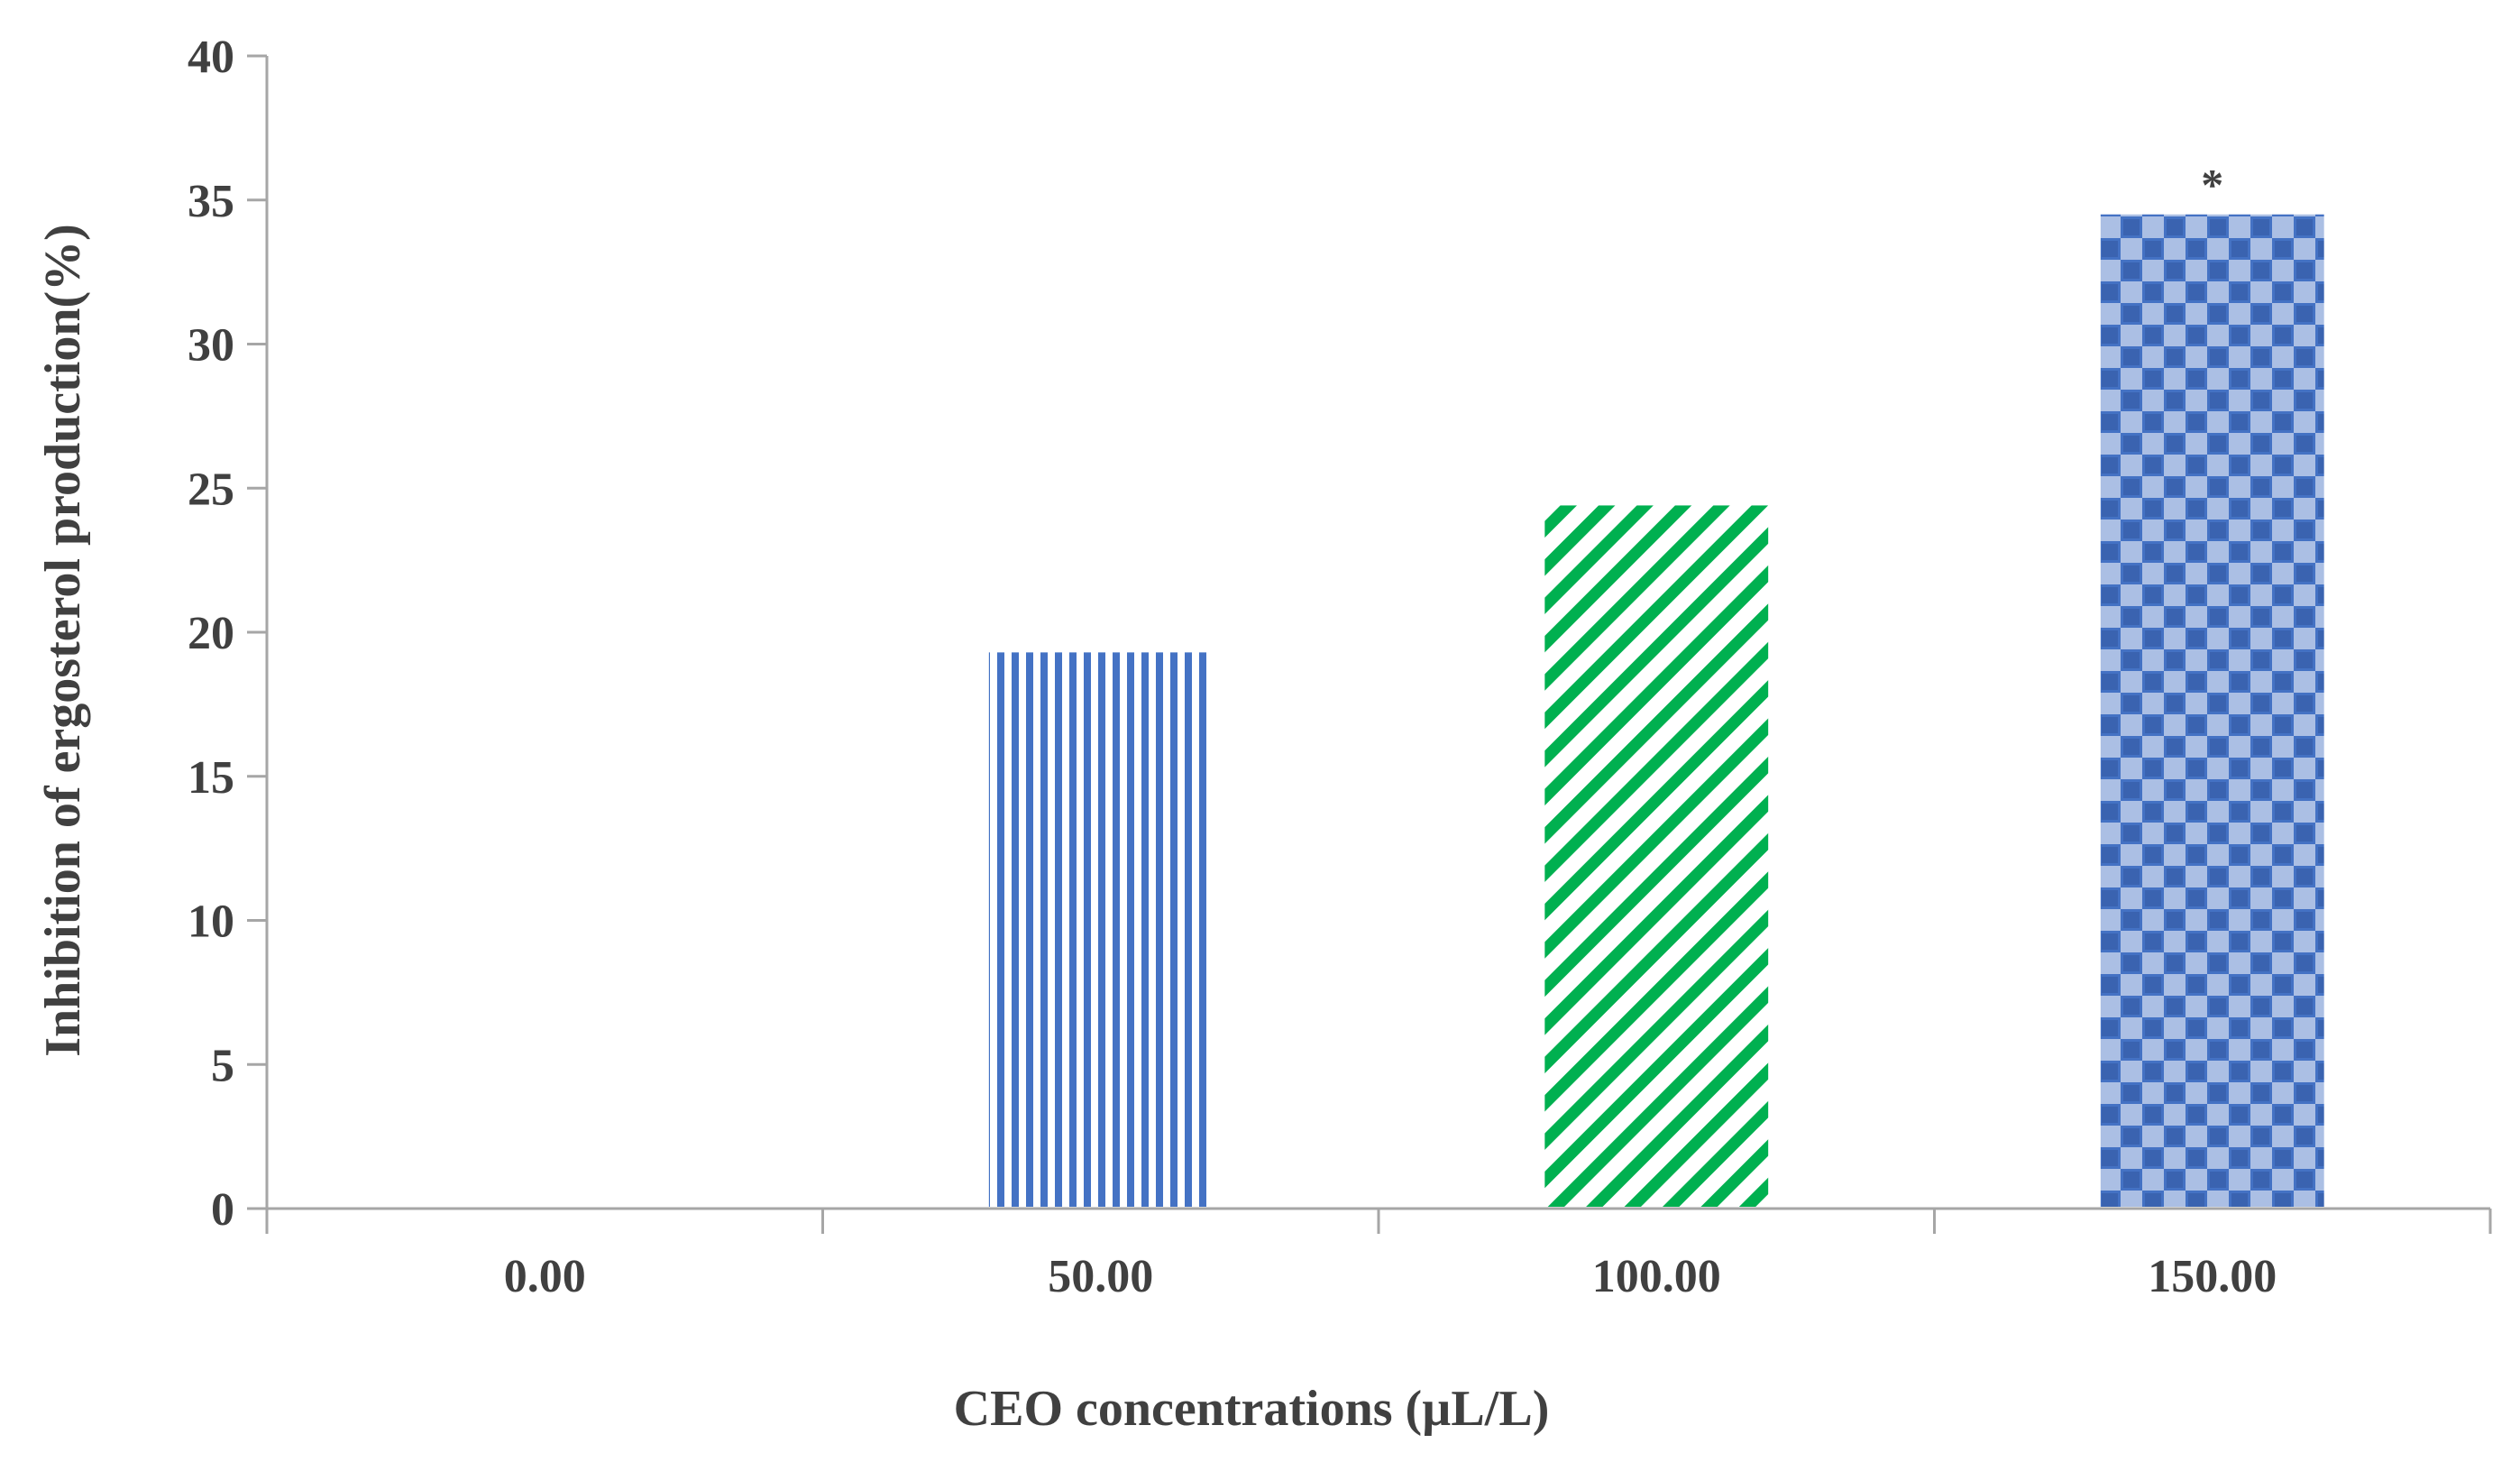 This screenshot has width=2520, height=1462. What do you see at coordinates (211, 923) in the screenshot?
I see `y-tick-label: 10` at bounding box center [211, 923].